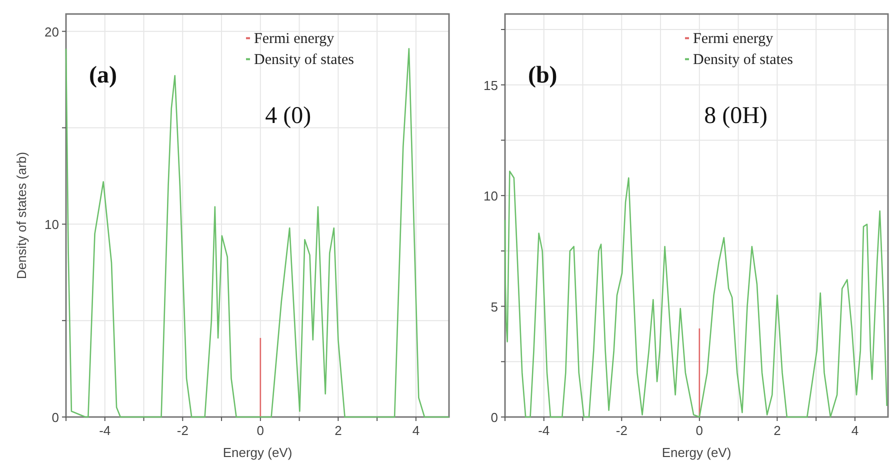 This screenshot has height=464, width=890. I want to click on y-tick-label: 15, so click(491, 85).